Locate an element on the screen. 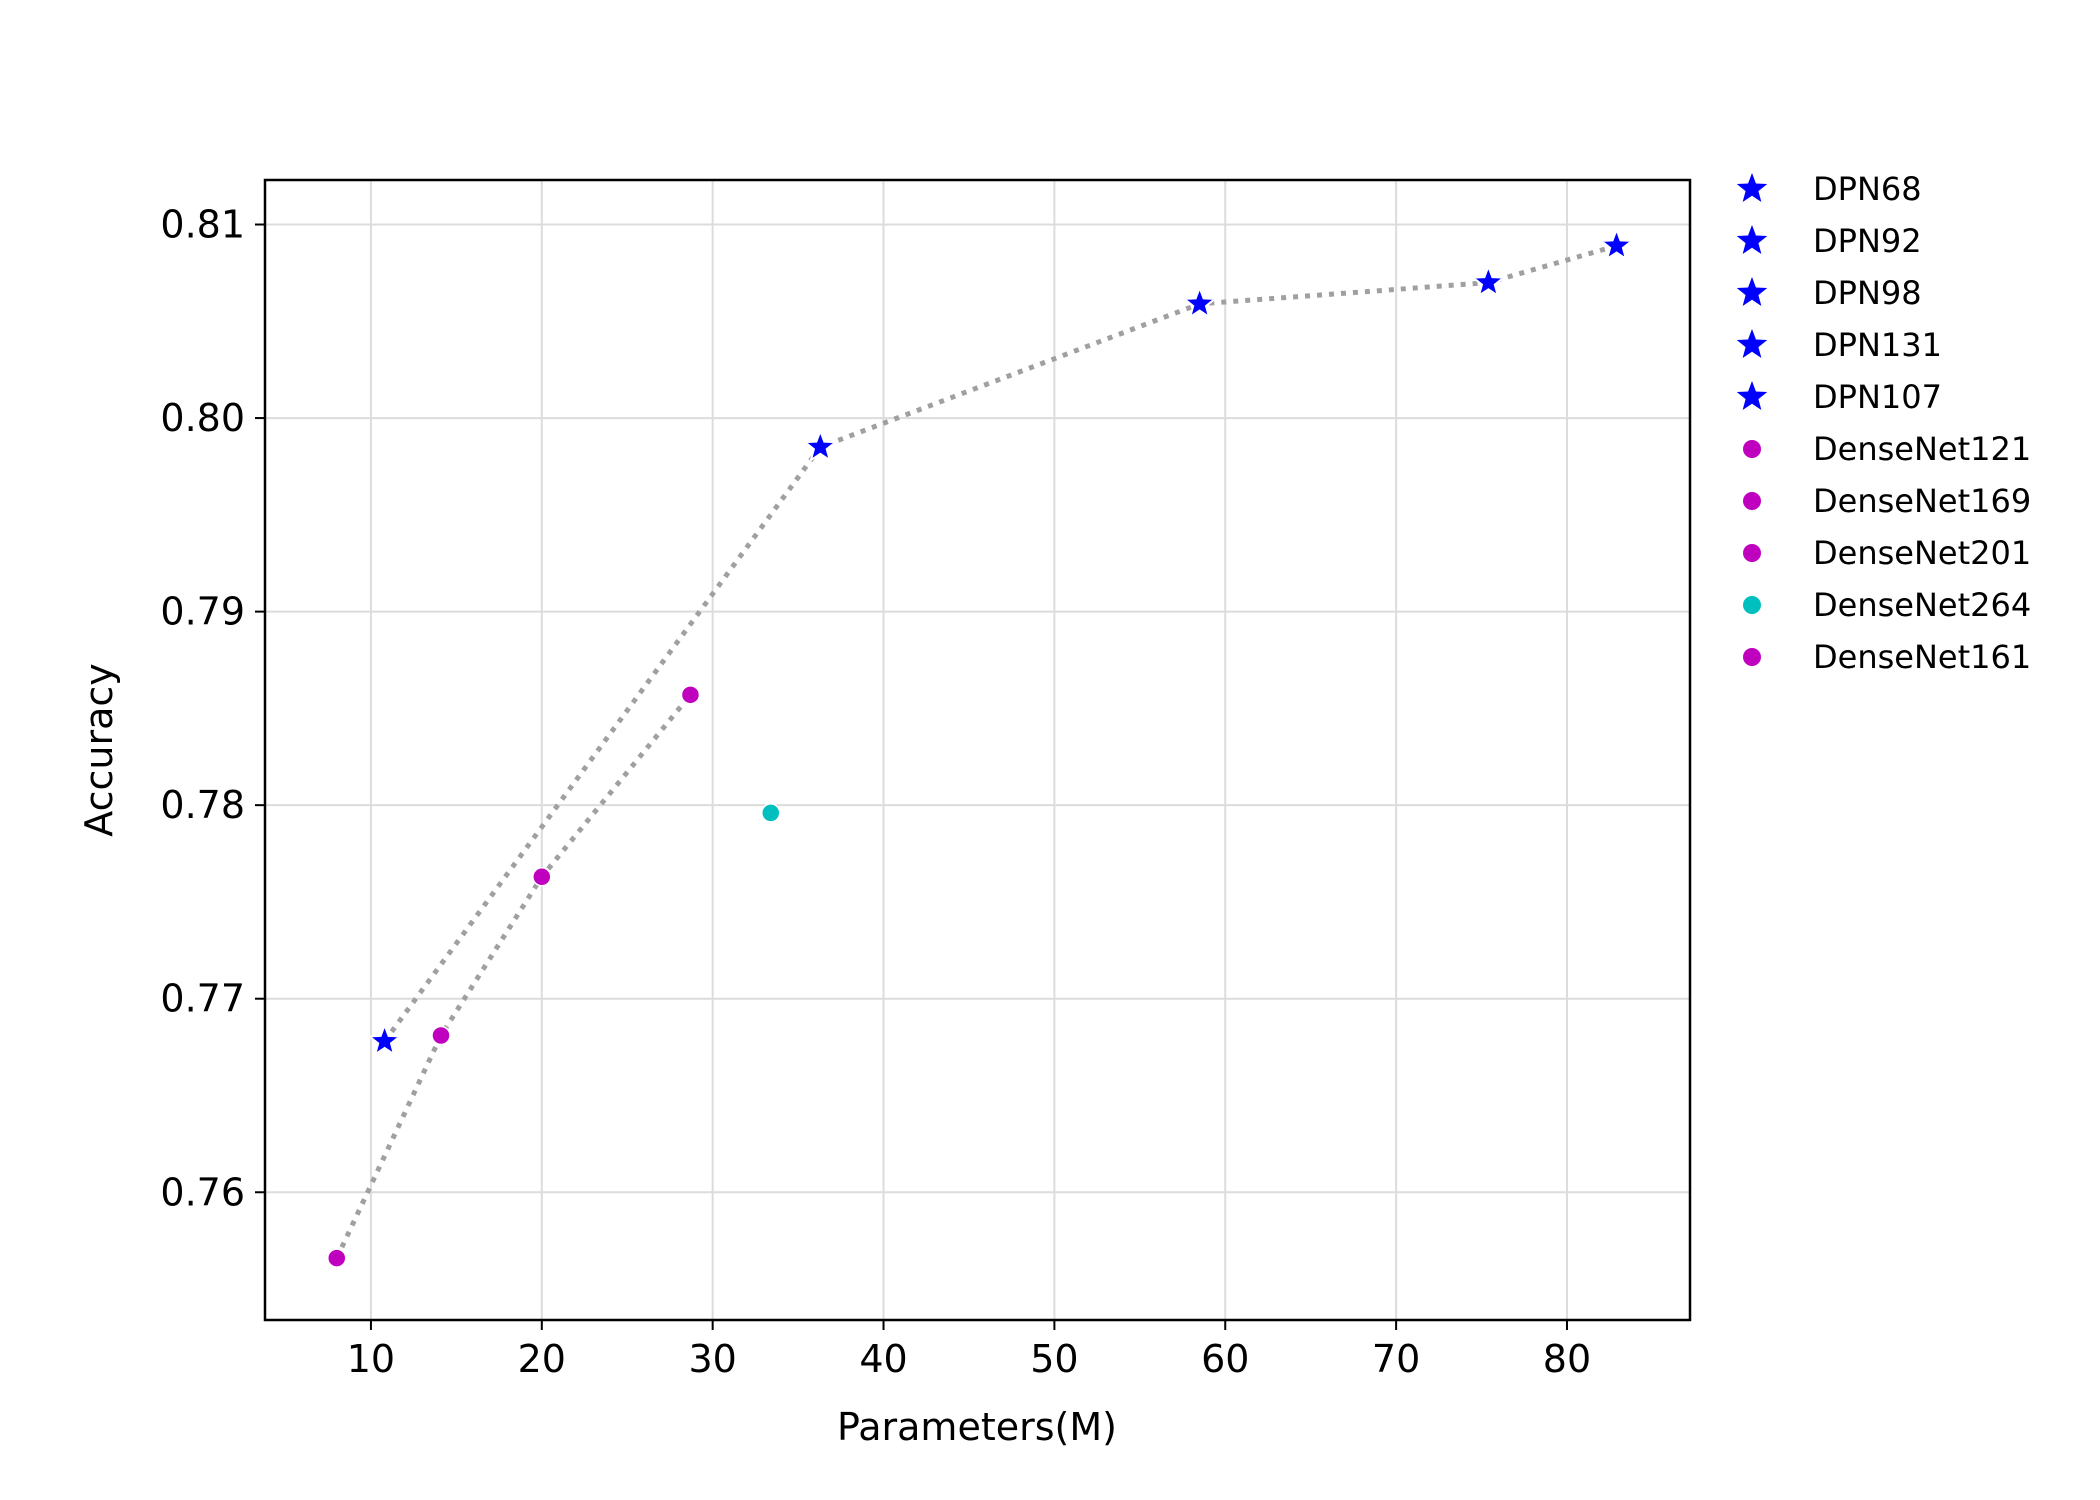  legend-label: DPN131 is located at coordinates (1877, 345).